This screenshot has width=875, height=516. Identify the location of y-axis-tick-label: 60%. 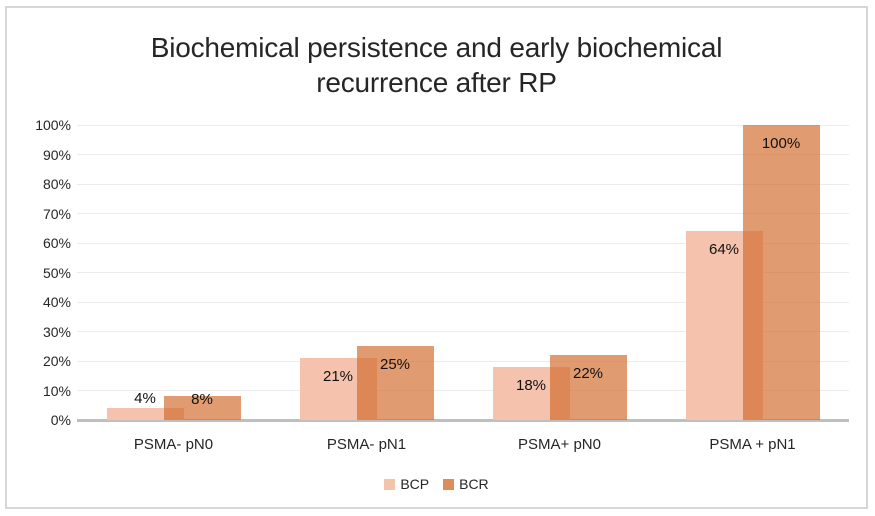
(56, 243).